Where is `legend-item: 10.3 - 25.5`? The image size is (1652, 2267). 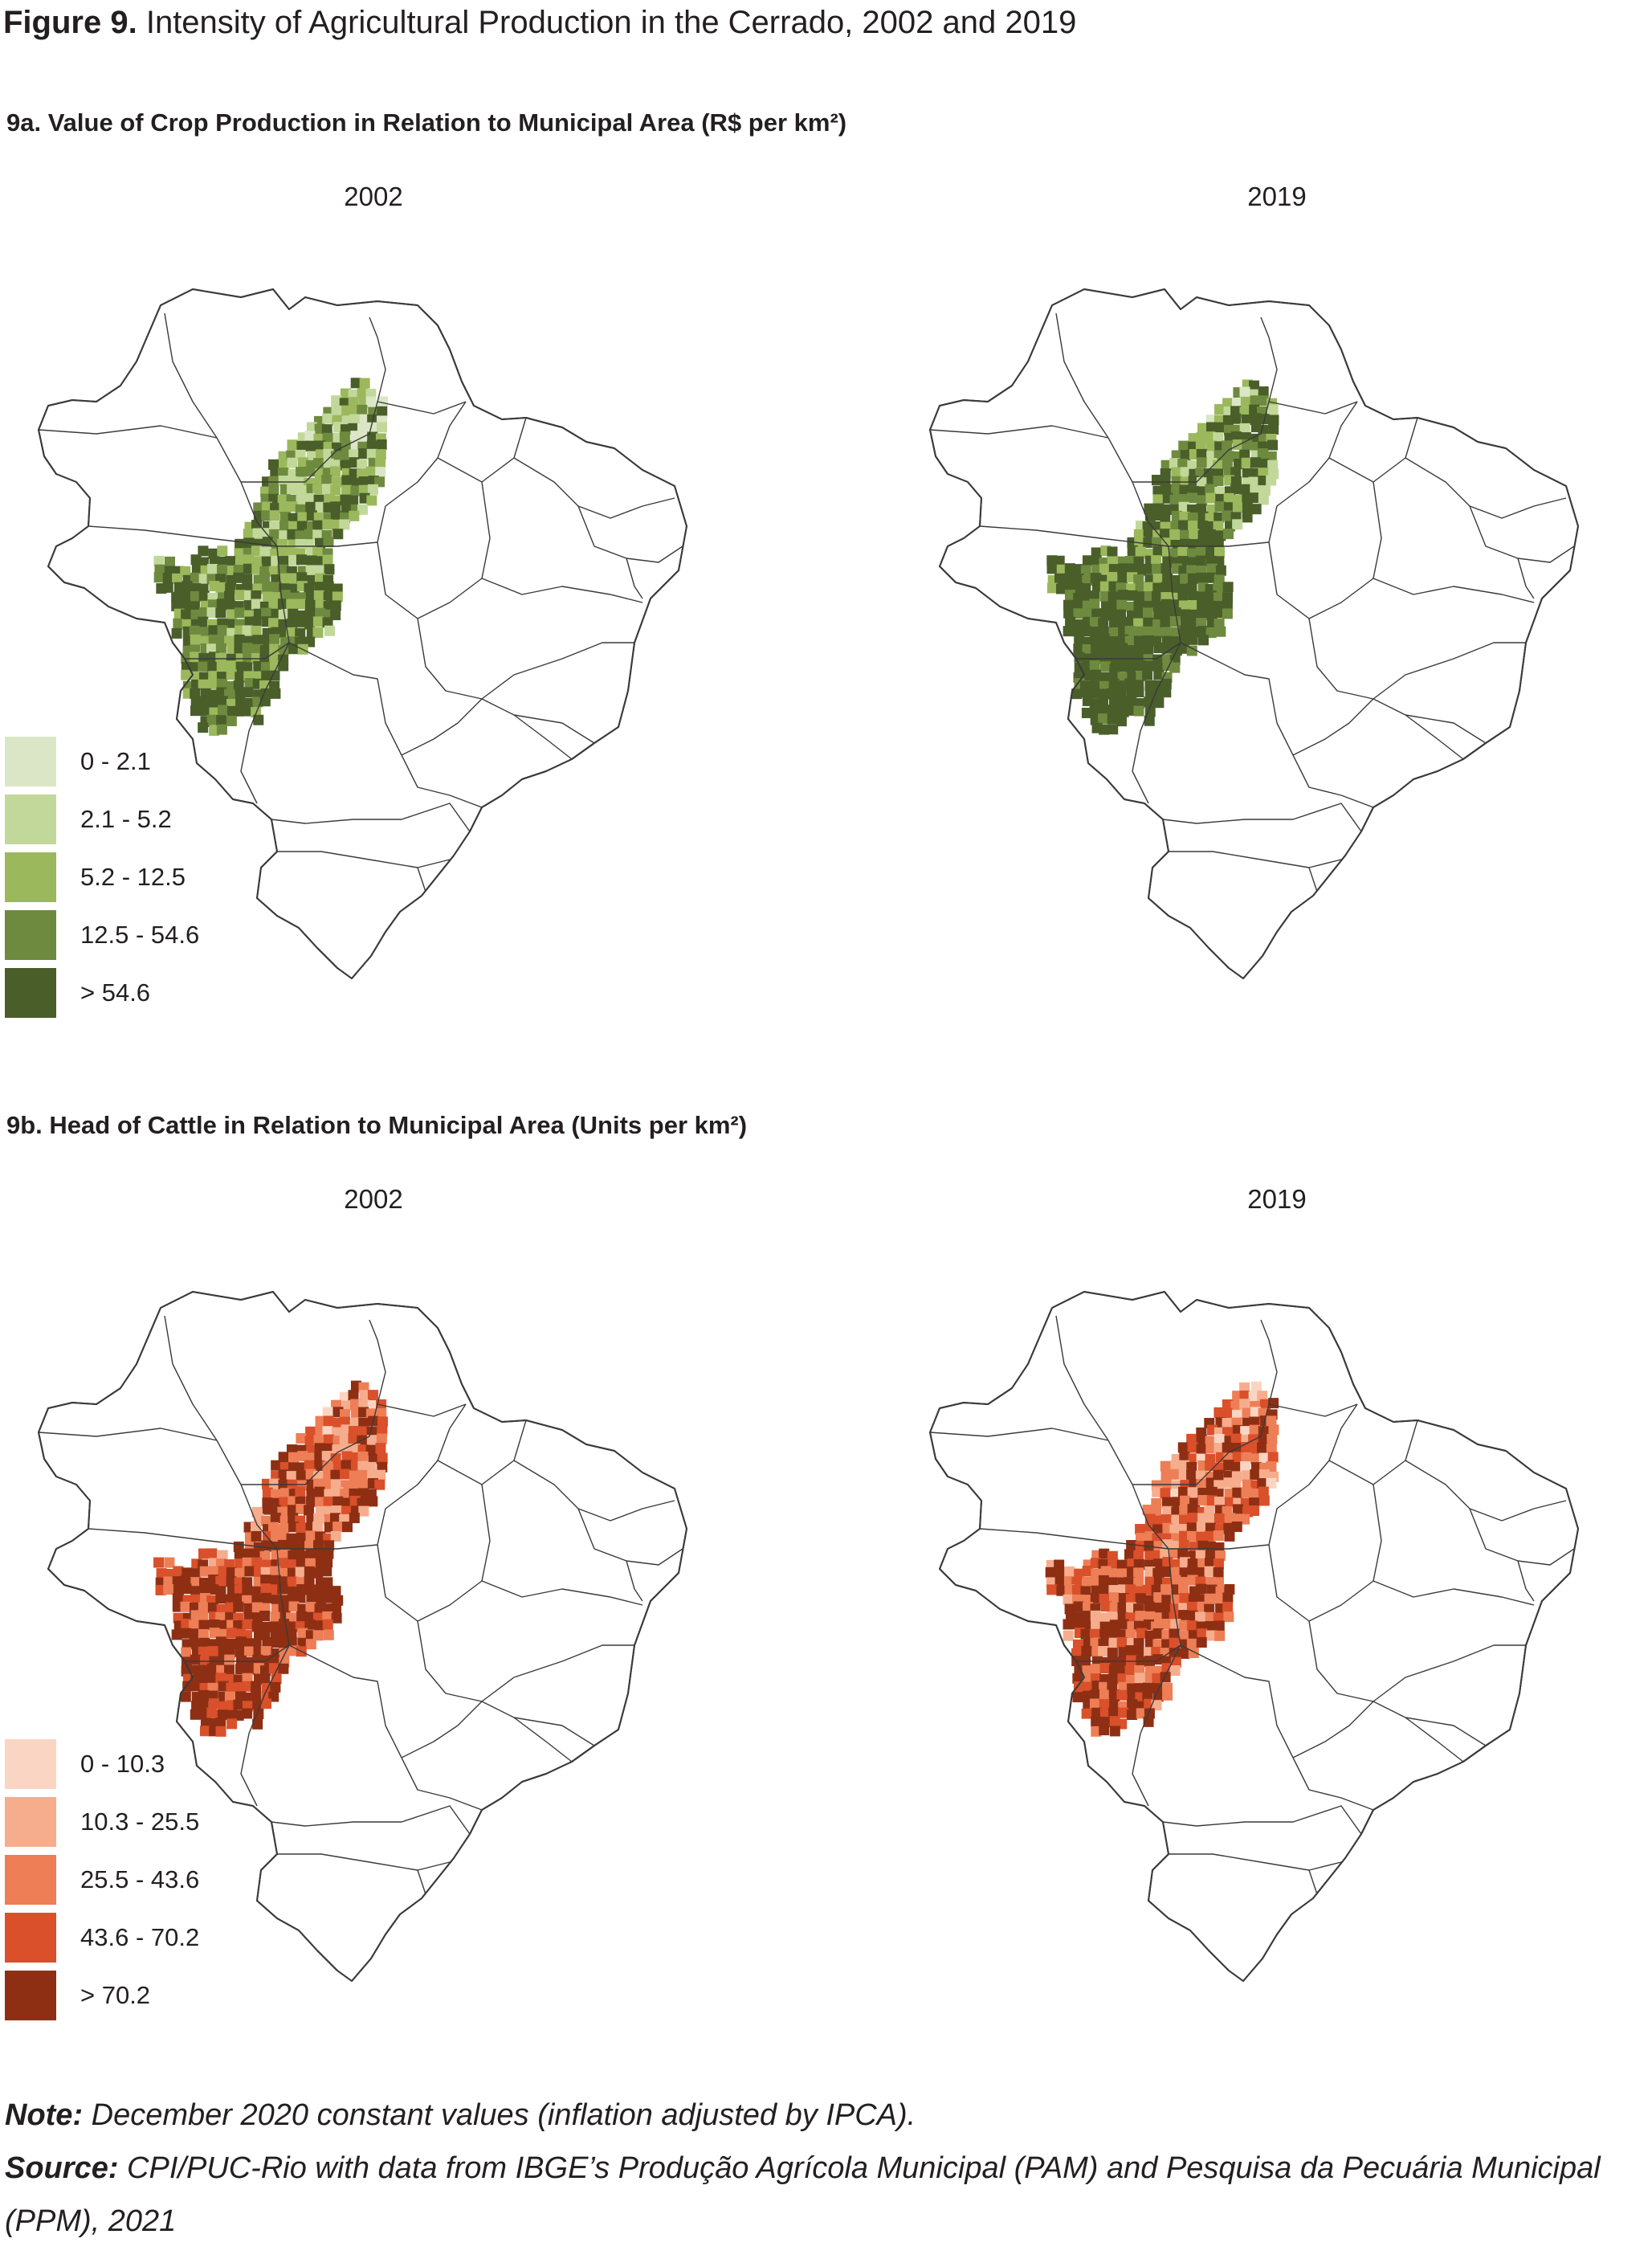
legend-item: 10.3 - 25.5 is located at coordinates (165, 1822).